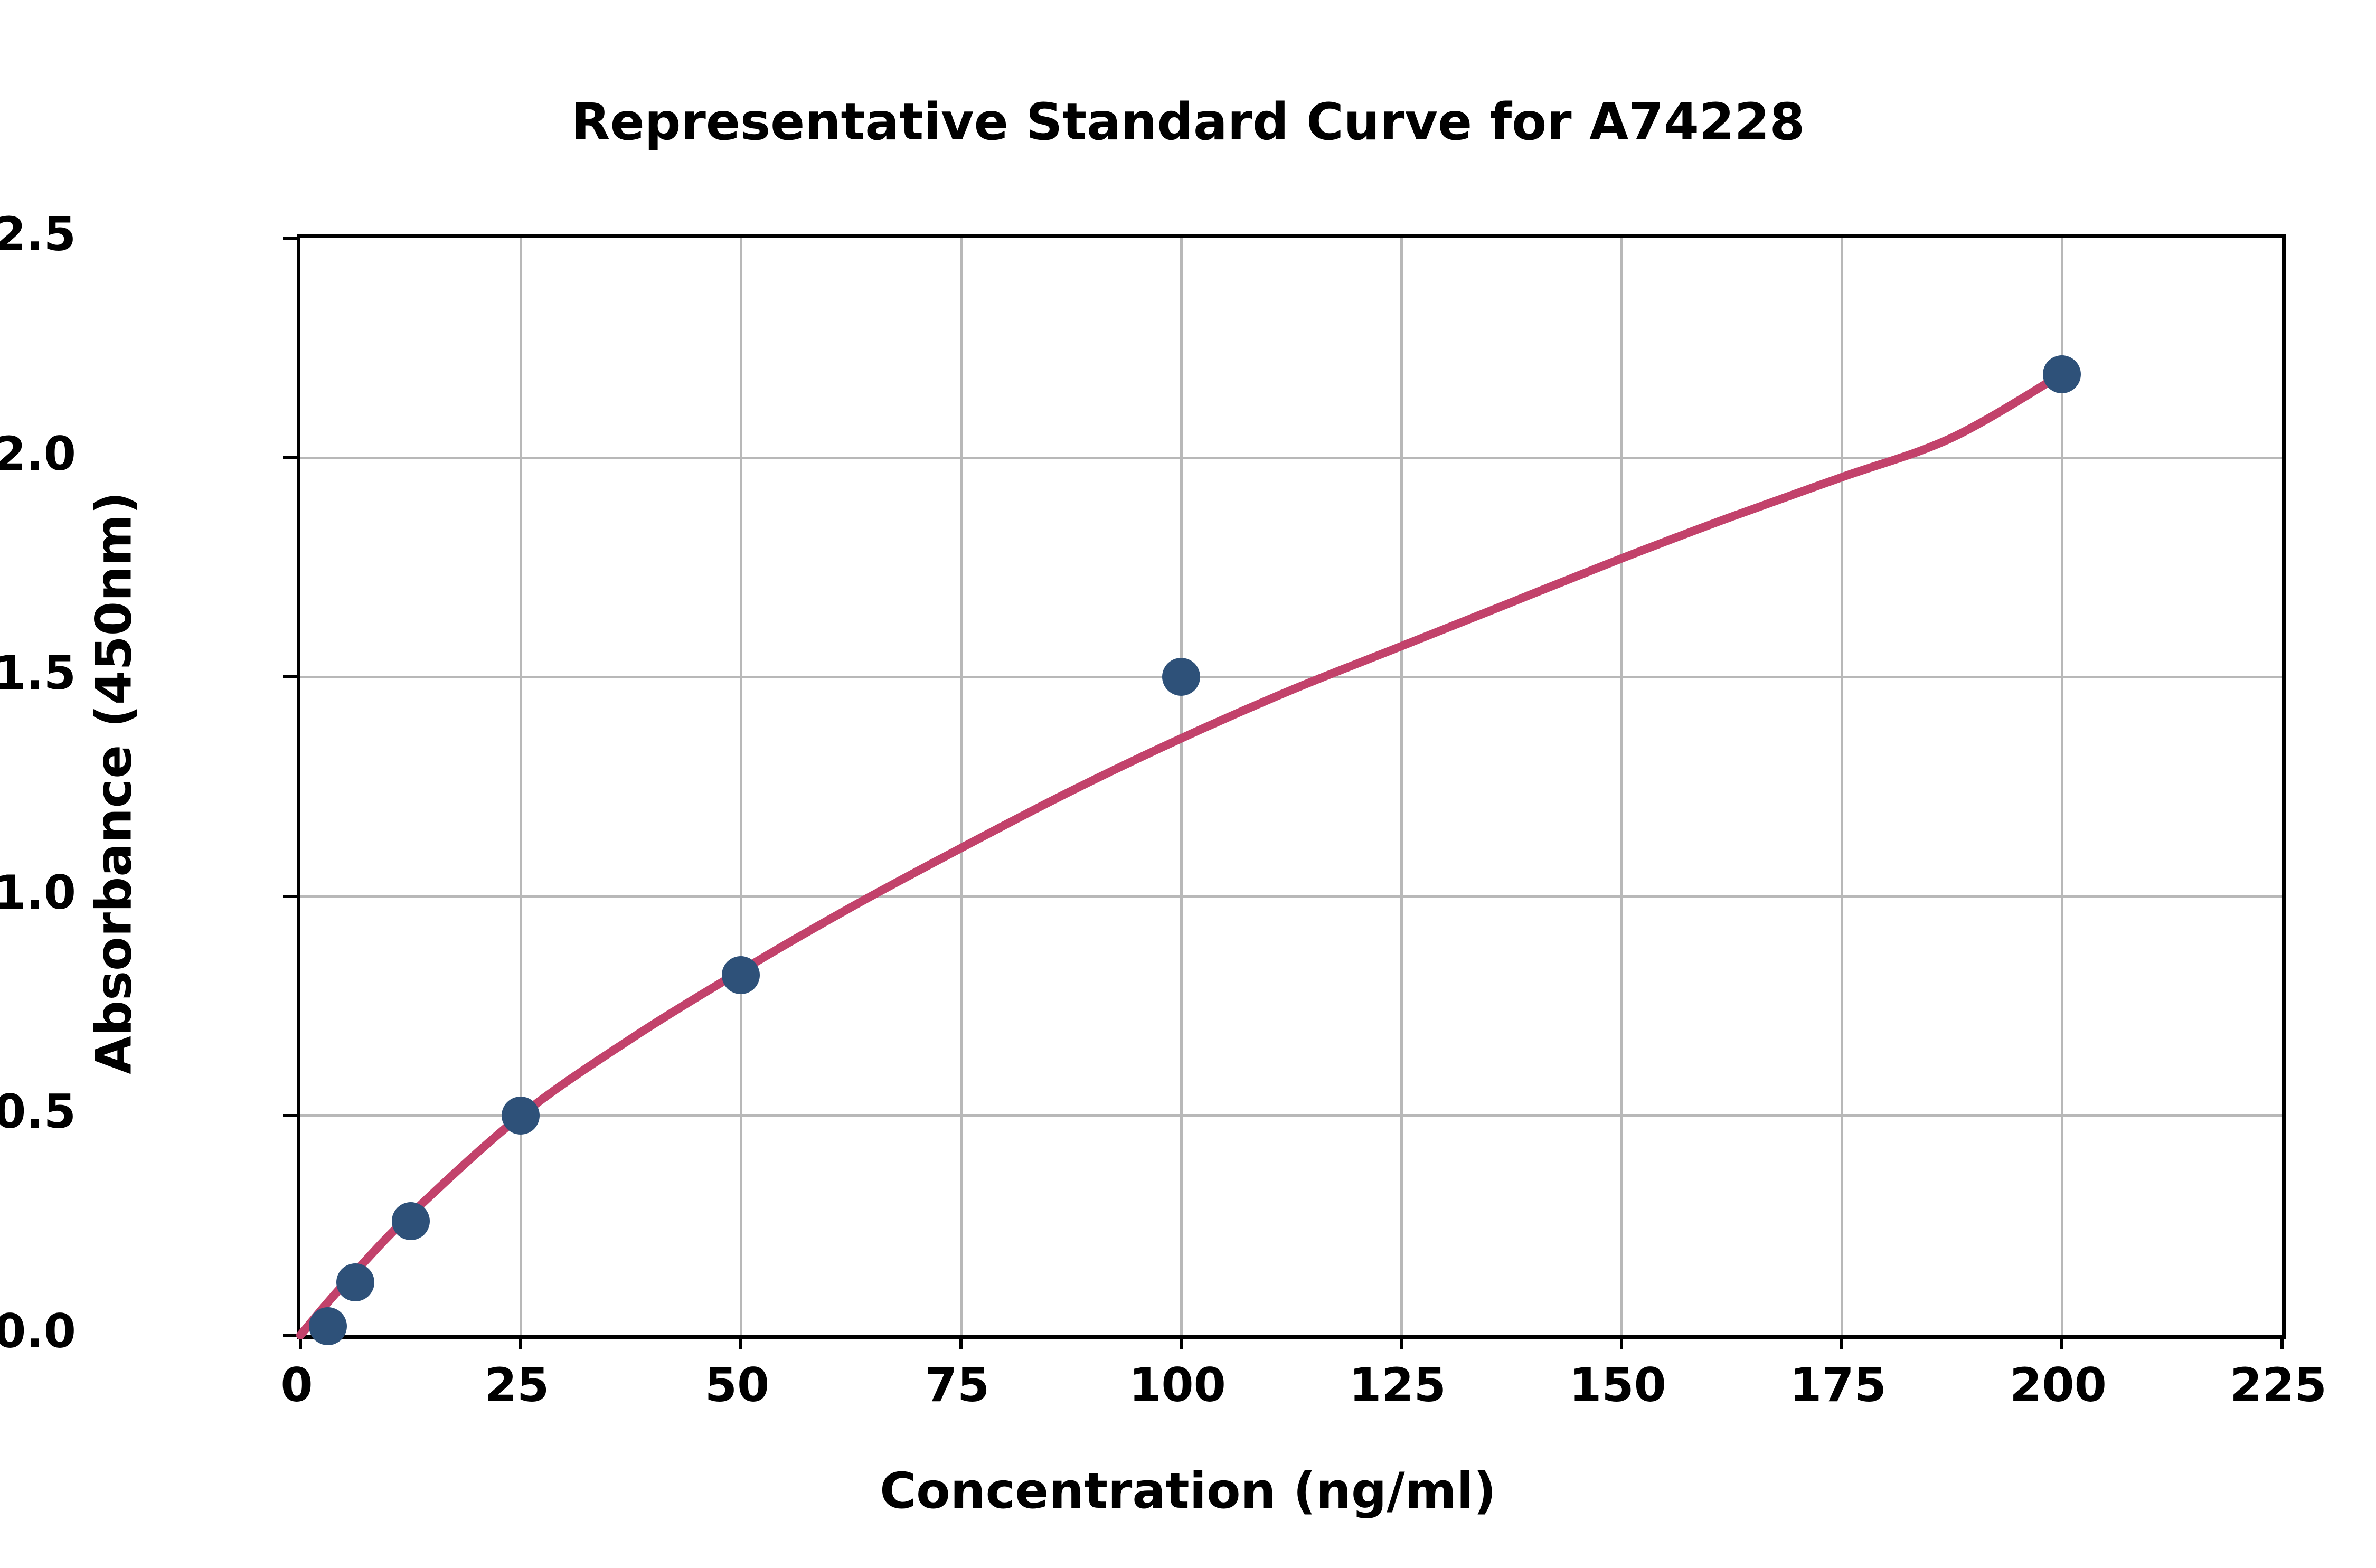 The height and width of the screenshot is (1568, 2376). What do you see at coordinates (38, 1112) in the screenshot?
I see `y-axis-tick-label: 0.5` at bounding box center [38, 1112].